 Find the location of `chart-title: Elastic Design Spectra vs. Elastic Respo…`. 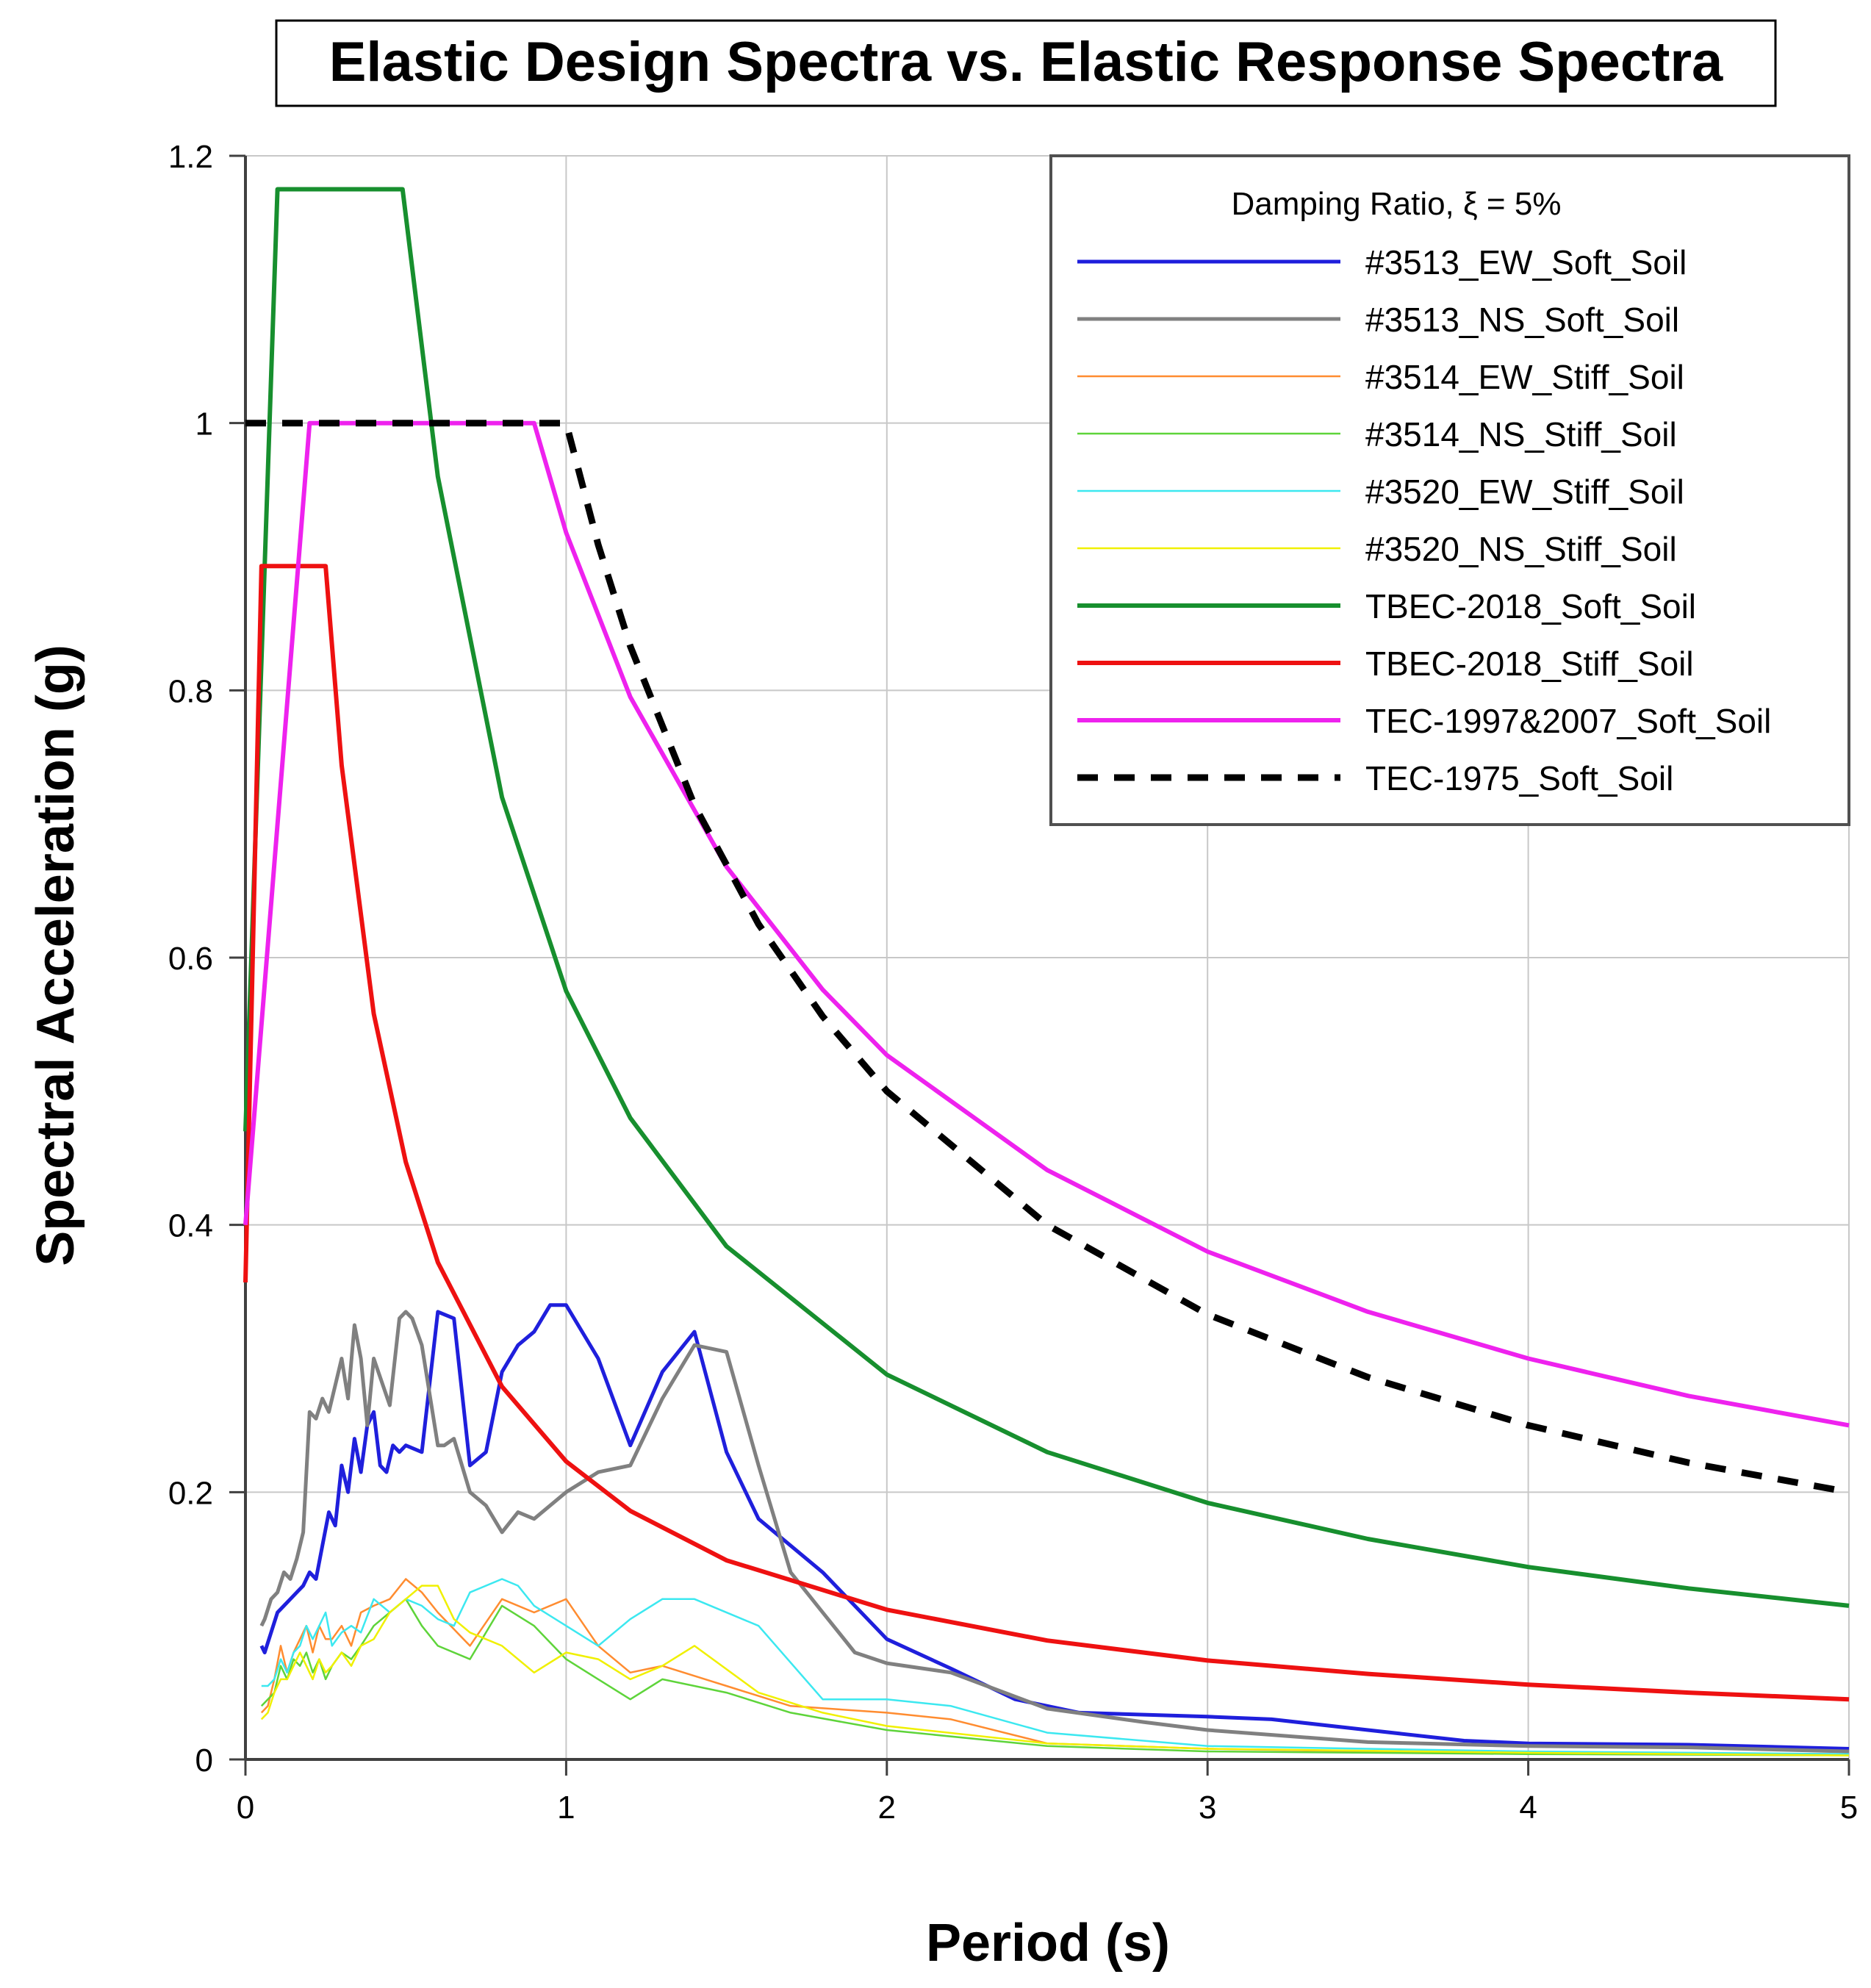

chart-title: Elastic Design Spectra vs. Elastic Respo… is located at coordinates (1026, 62).